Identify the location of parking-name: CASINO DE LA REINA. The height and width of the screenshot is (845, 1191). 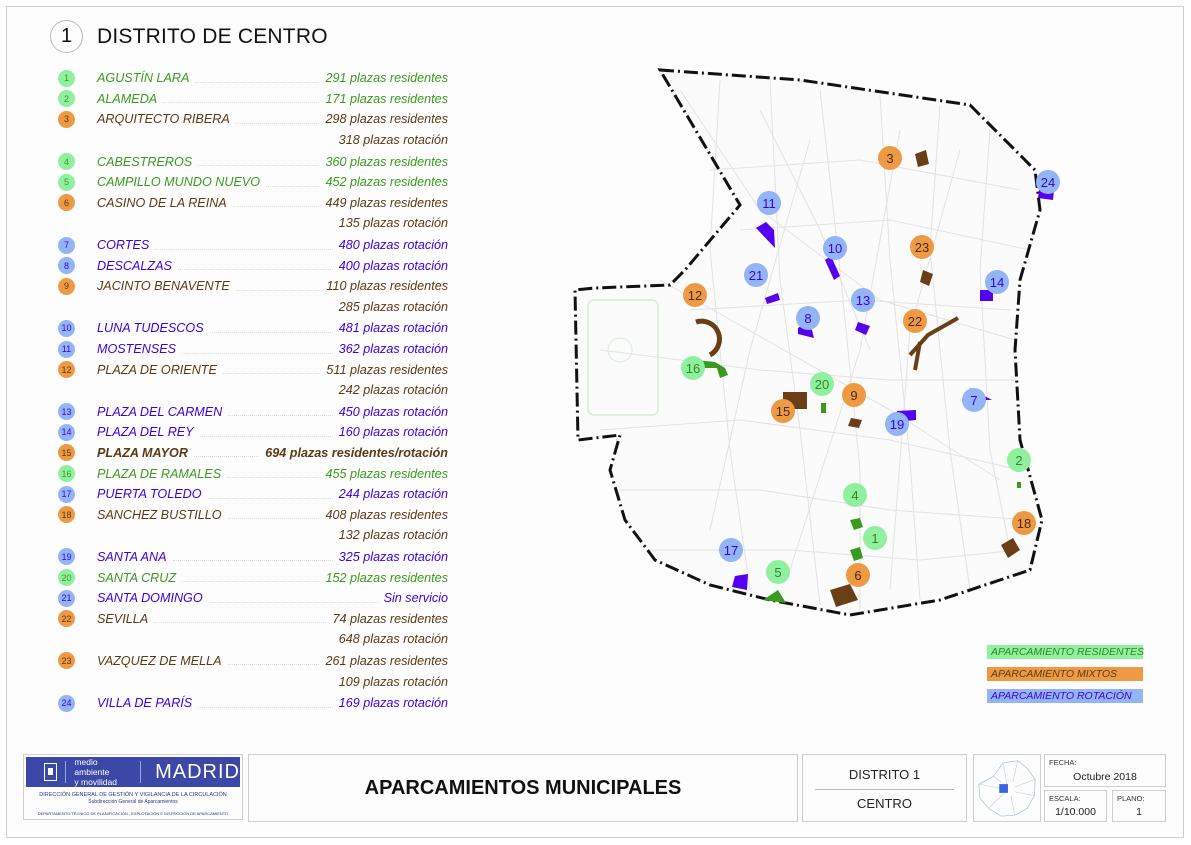
(162, 202).